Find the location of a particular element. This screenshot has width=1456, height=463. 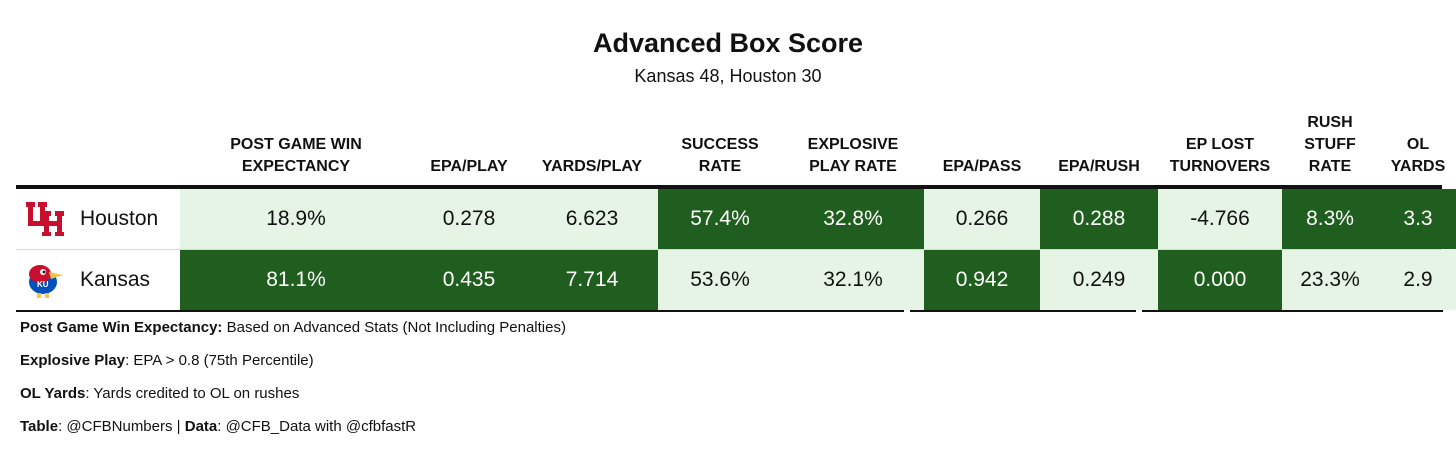

column-header-line: OL is located at coordinates (1418, 144).